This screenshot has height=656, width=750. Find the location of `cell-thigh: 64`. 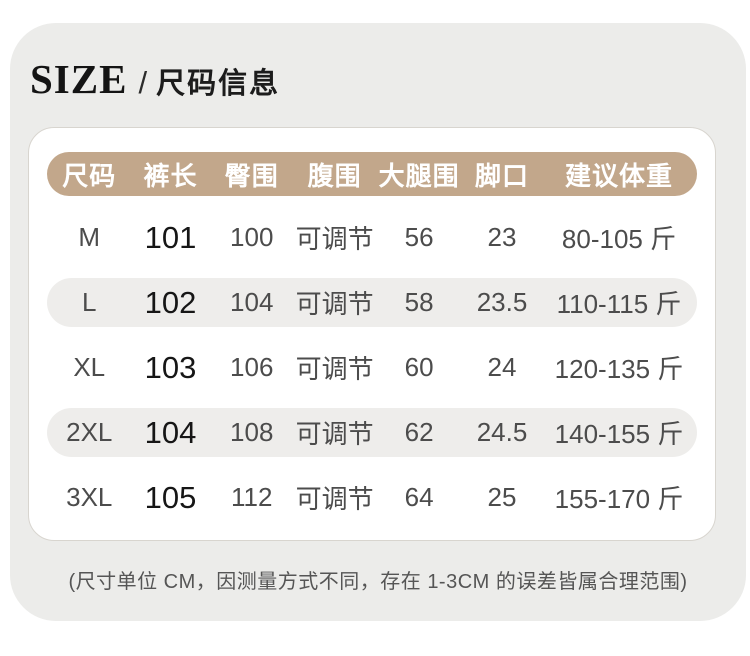

cell-thigh: 64 is located at coordinates (419, 497).